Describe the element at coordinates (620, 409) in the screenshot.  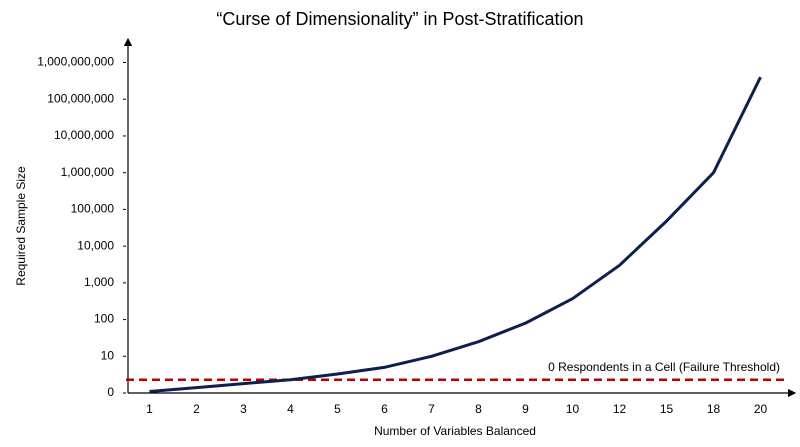
I see `x-tick-label: 12` at that location.